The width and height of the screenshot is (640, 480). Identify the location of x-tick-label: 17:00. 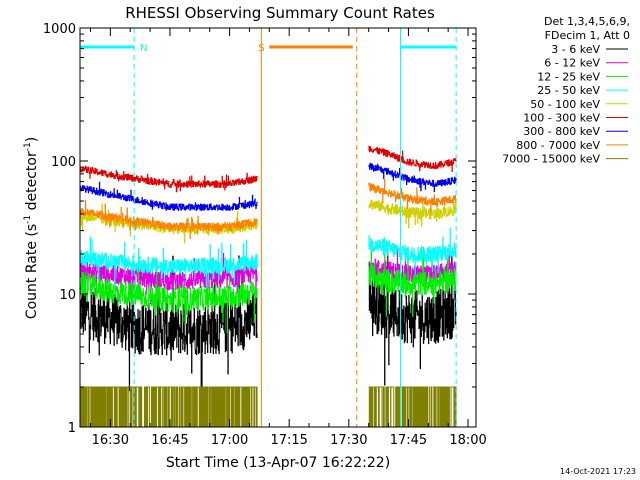
(229, 440).